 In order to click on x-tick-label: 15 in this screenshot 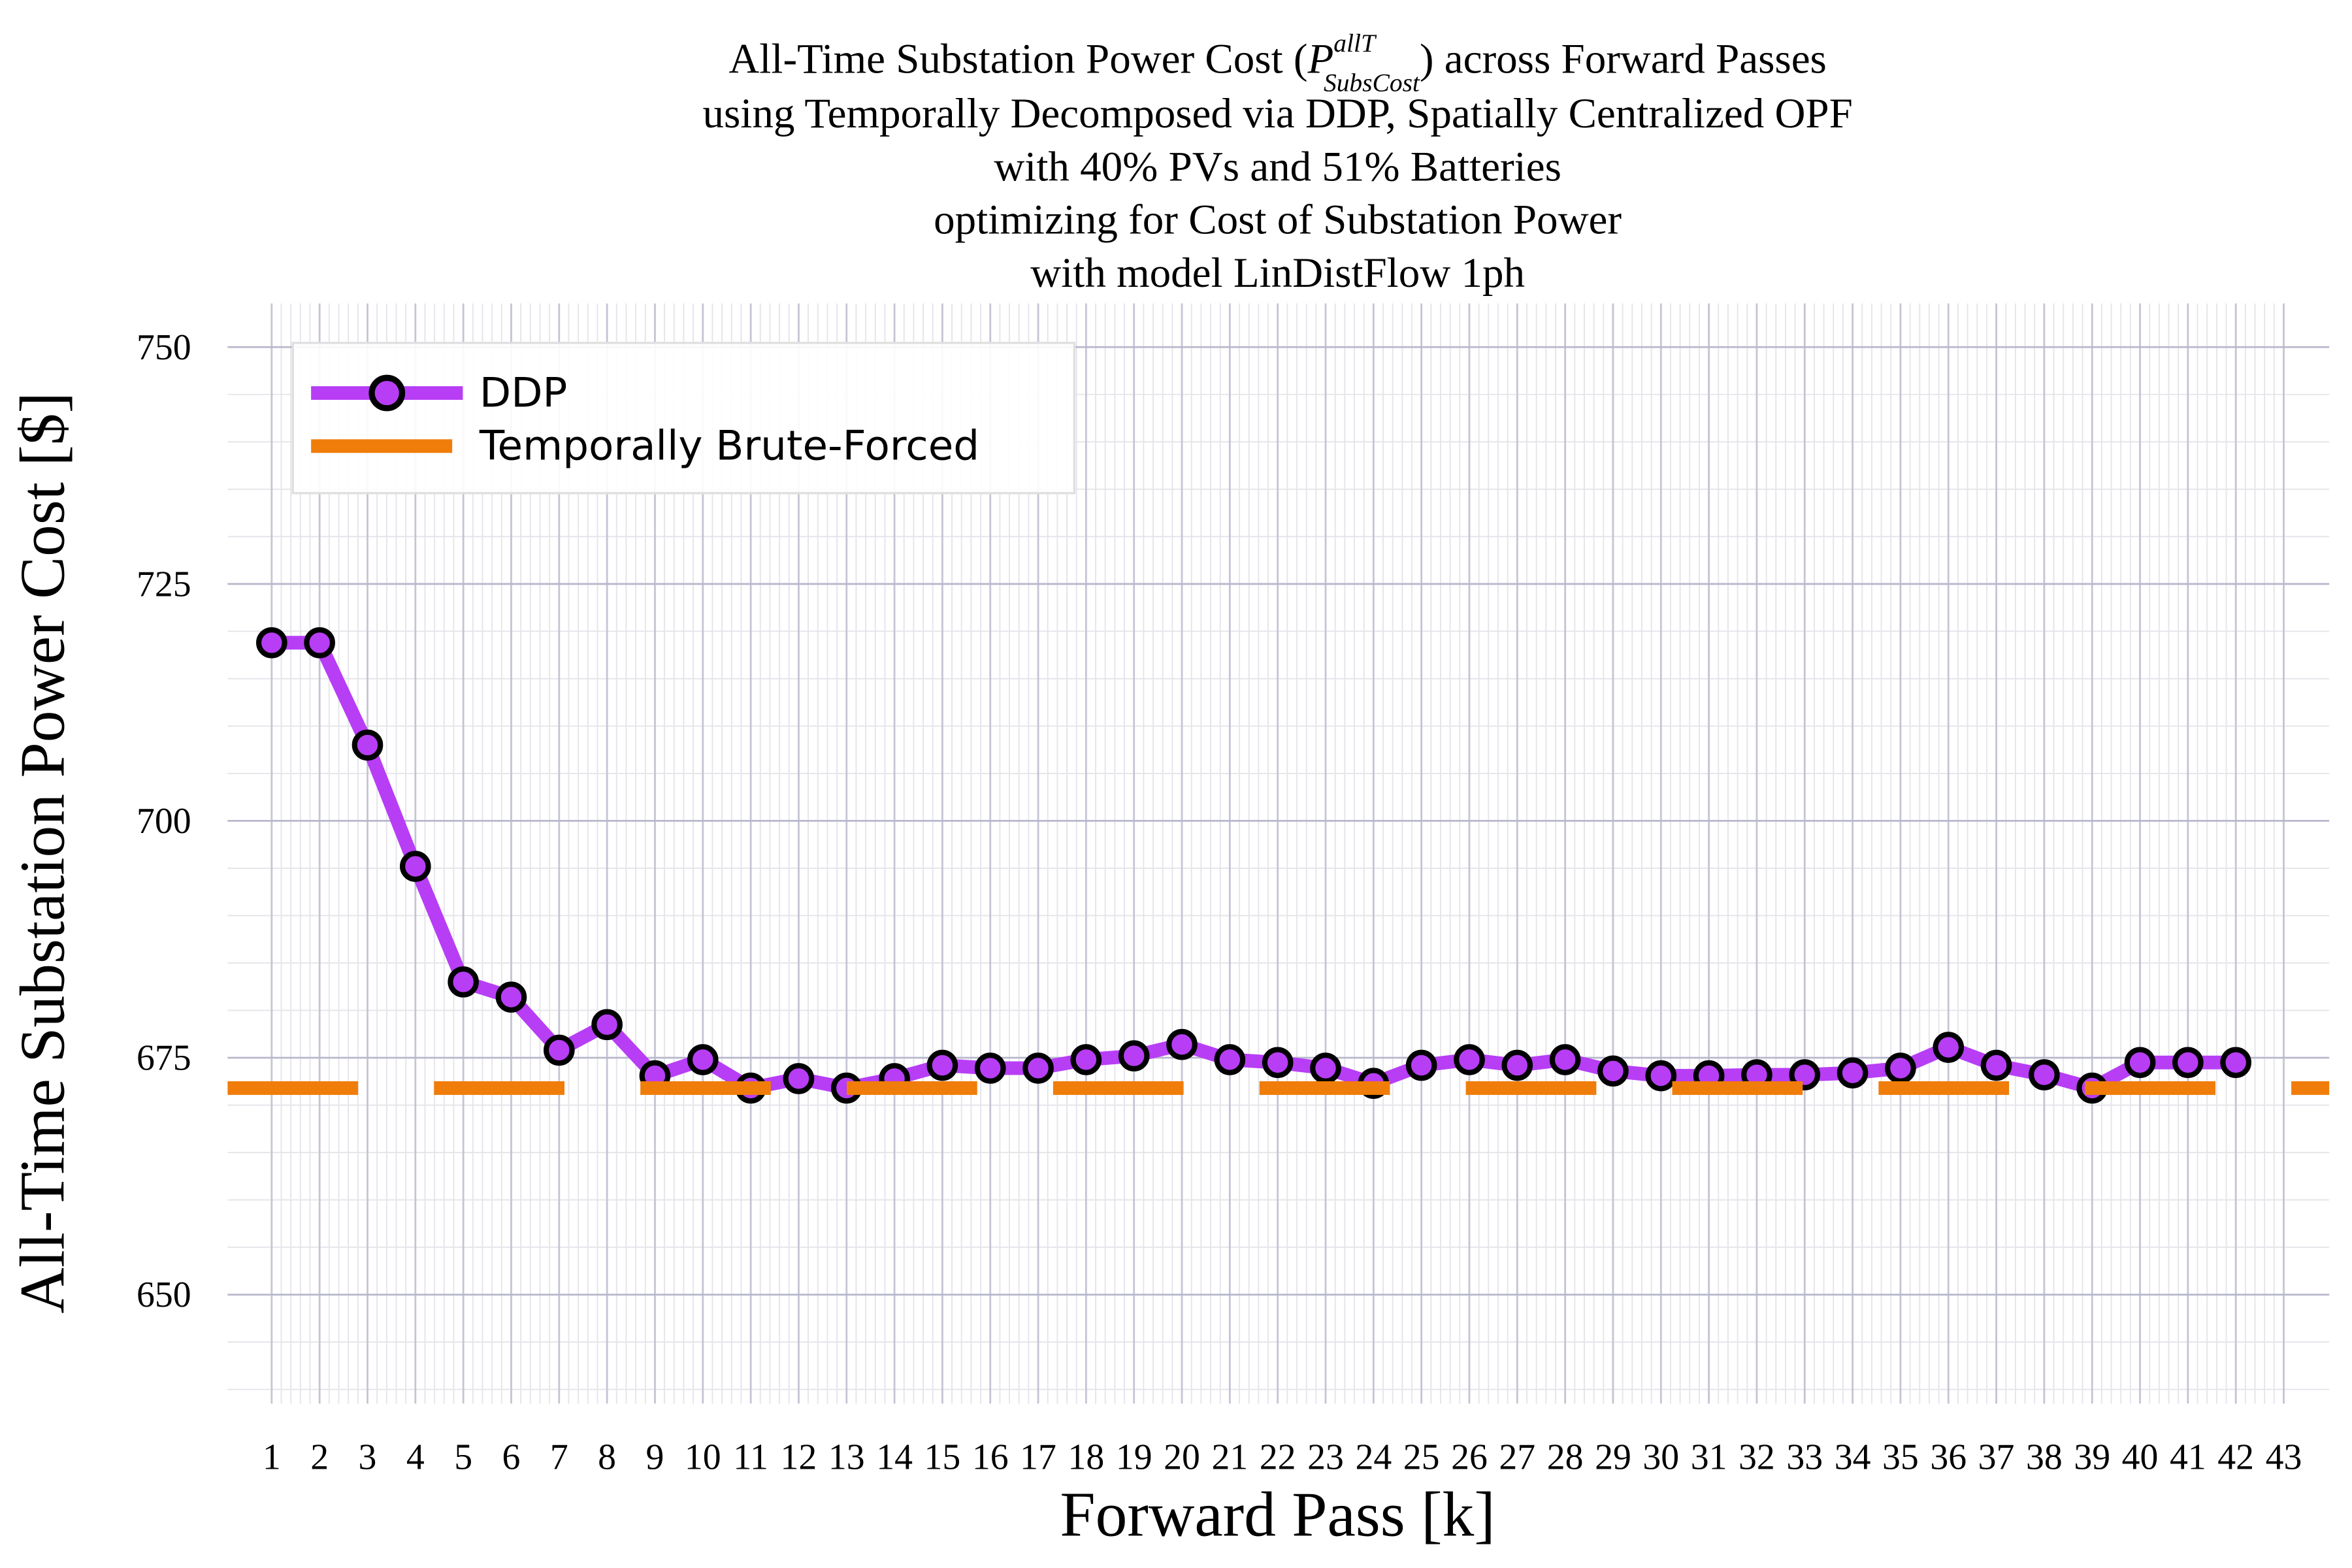, I will do `click(942, 1457)`.